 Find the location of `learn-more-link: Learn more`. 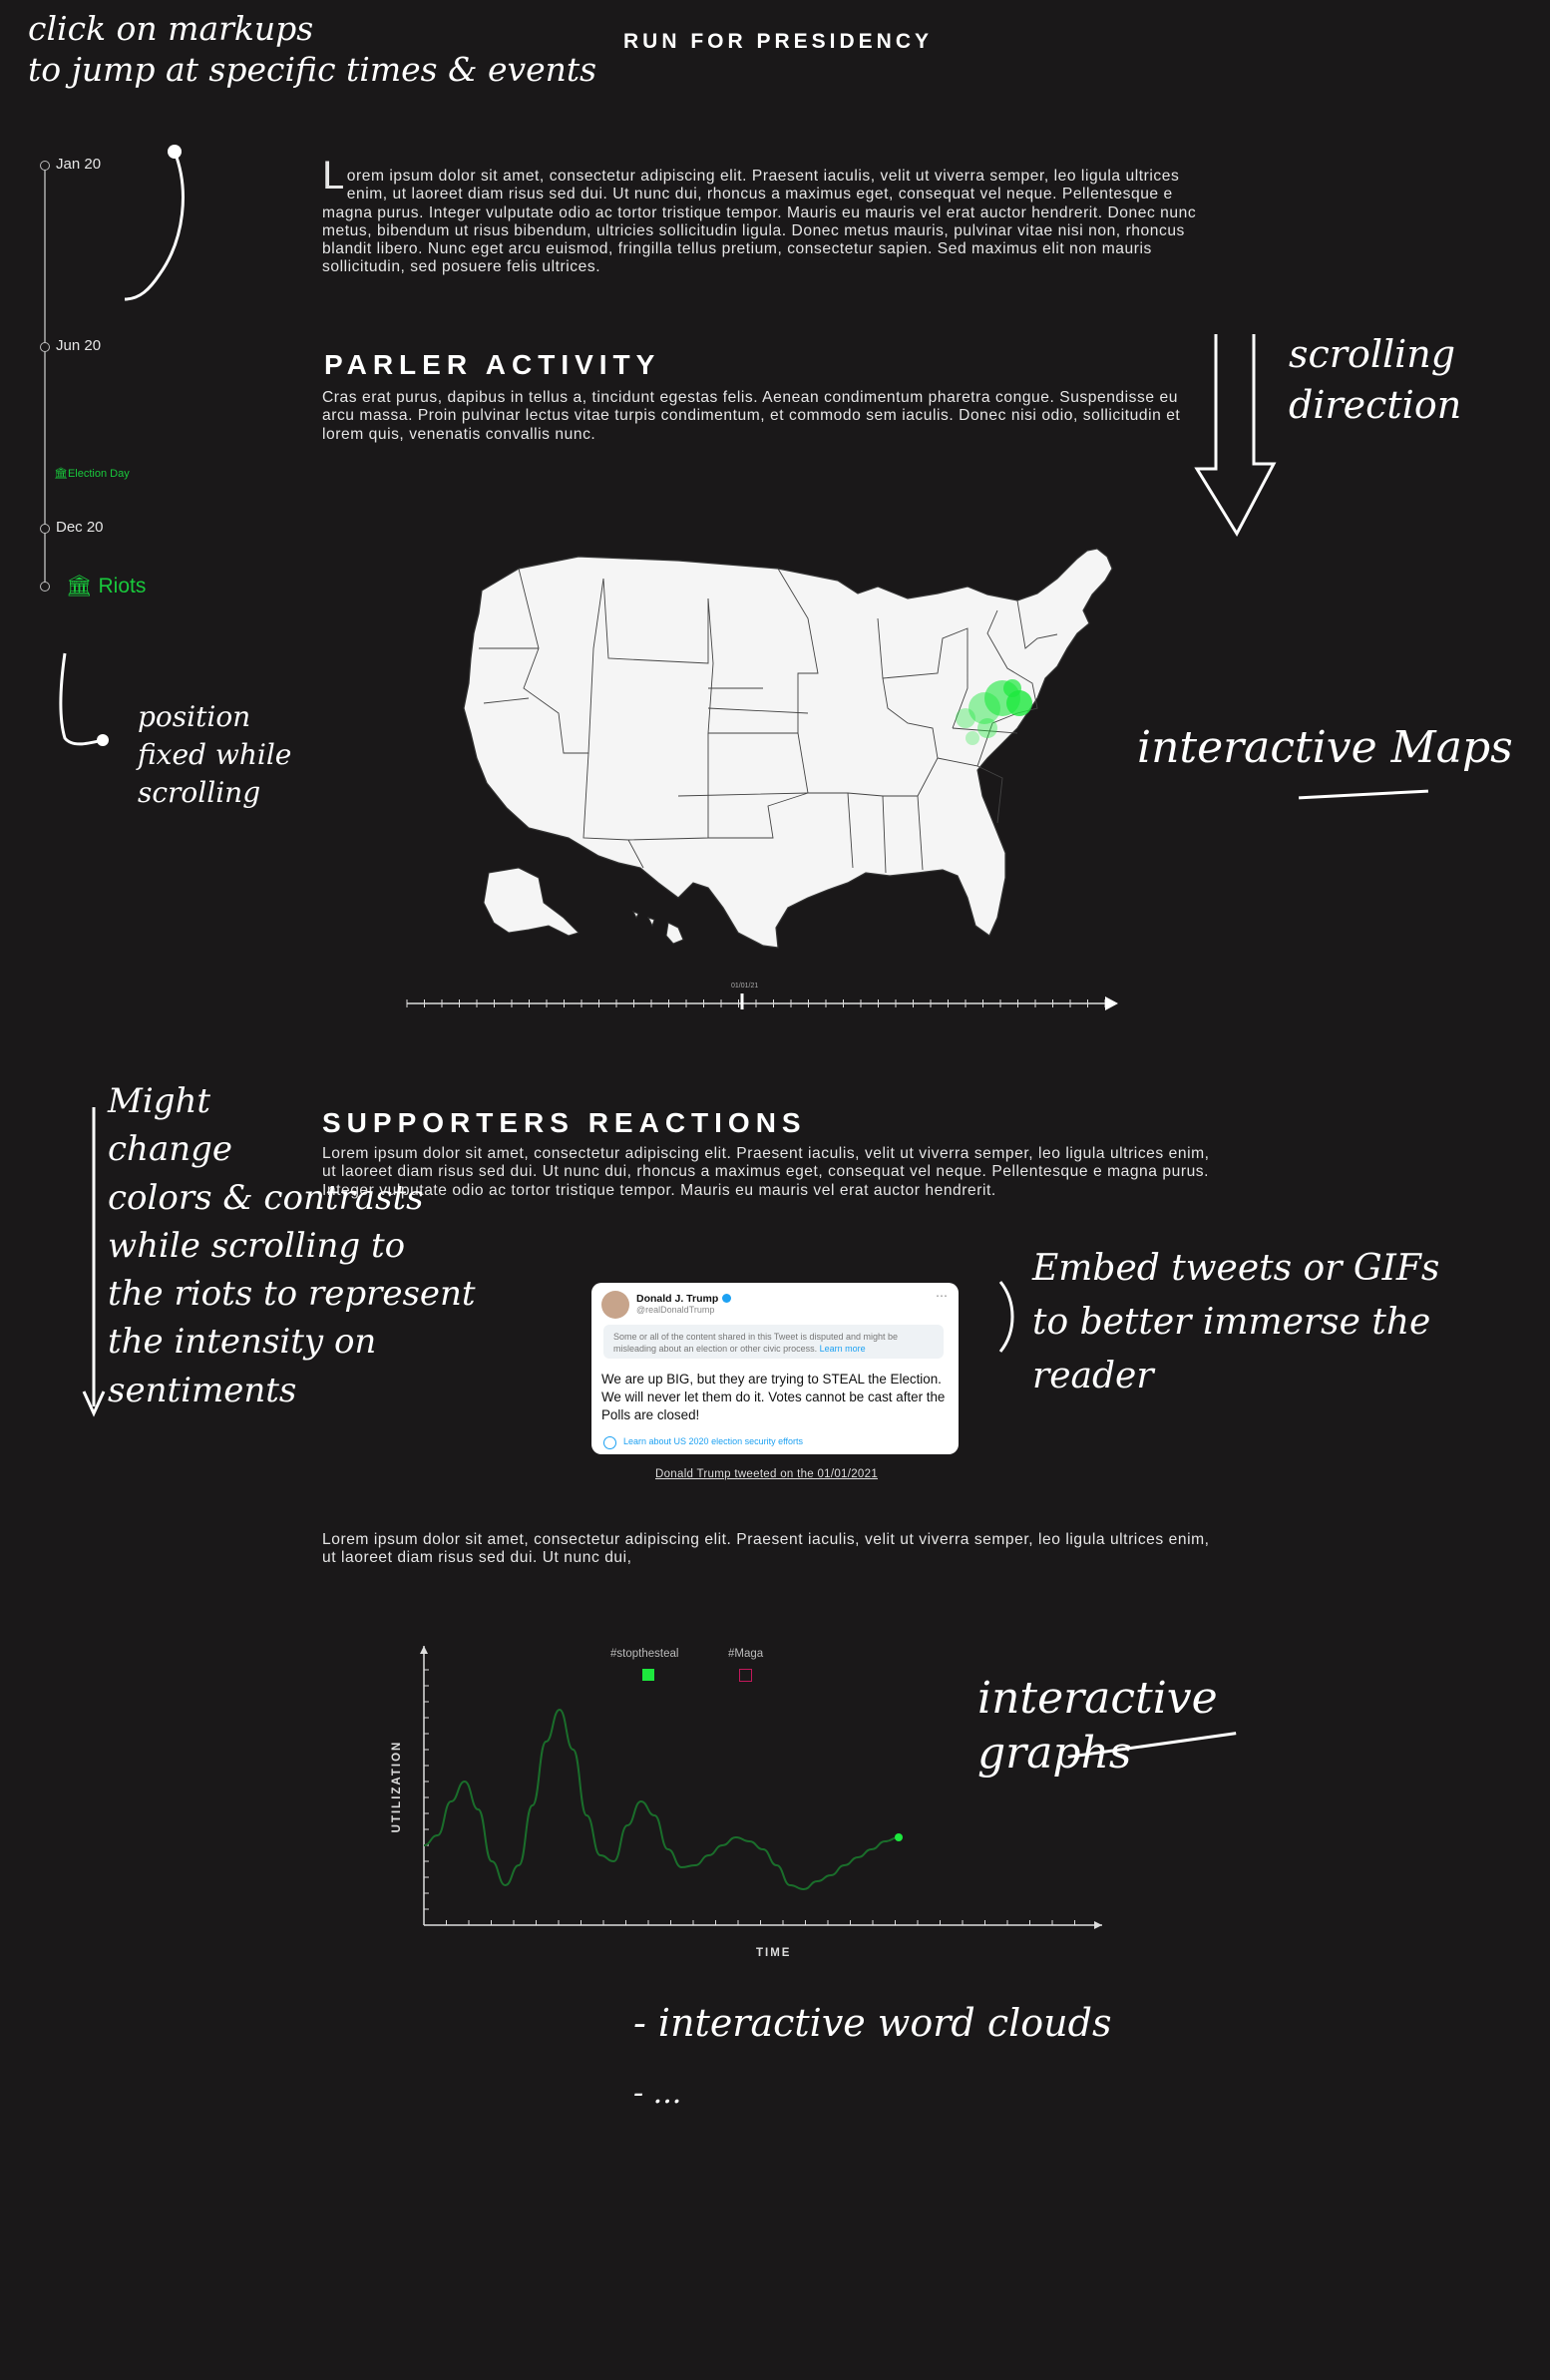

learn-more-link: Learn more is located at coordinates (843, 1349).